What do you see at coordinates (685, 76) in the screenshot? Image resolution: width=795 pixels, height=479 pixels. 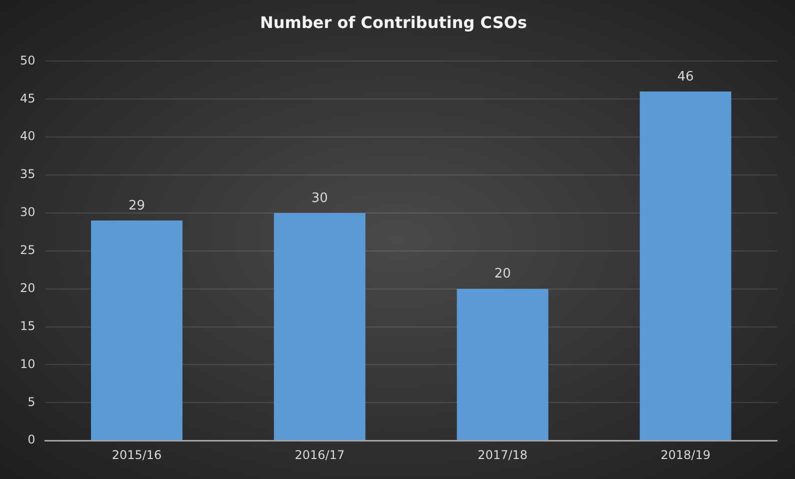 I see `data-label: 46` at bounding box center [685, 76].